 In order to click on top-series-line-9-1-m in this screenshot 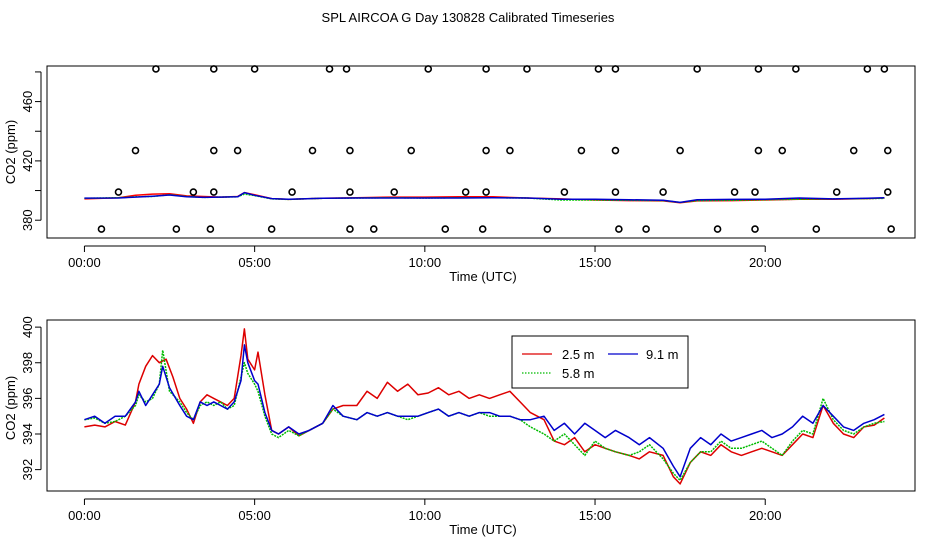, I will do `click(484, 197)`.